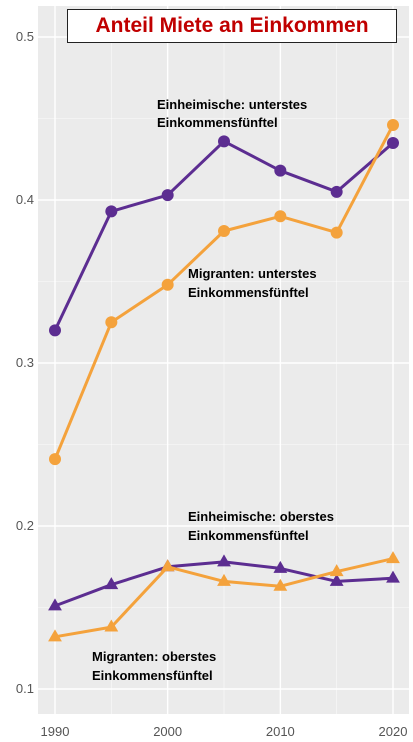 This screenshot has width=413, height=742. Describe the element at coordinates (248, 535) in the screenshot. I see `annotation-native-highest-line2: Einkommensfünftel` at that location.